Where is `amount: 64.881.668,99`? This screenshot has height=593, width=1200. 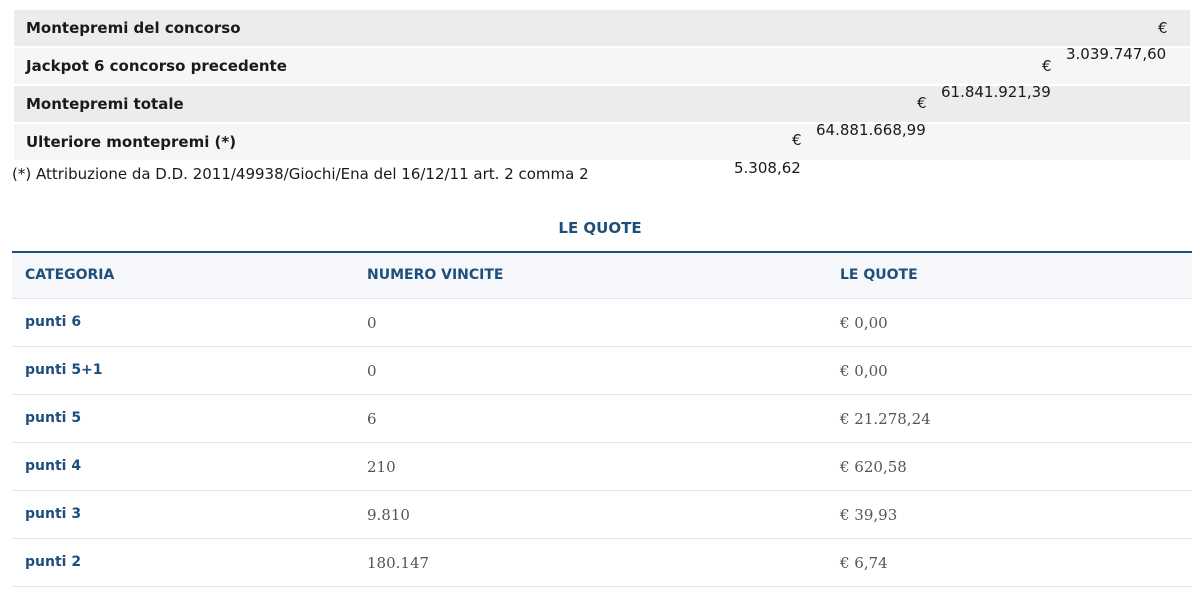
amount: 64.881.668,99 is located at coordinates (871, 130).